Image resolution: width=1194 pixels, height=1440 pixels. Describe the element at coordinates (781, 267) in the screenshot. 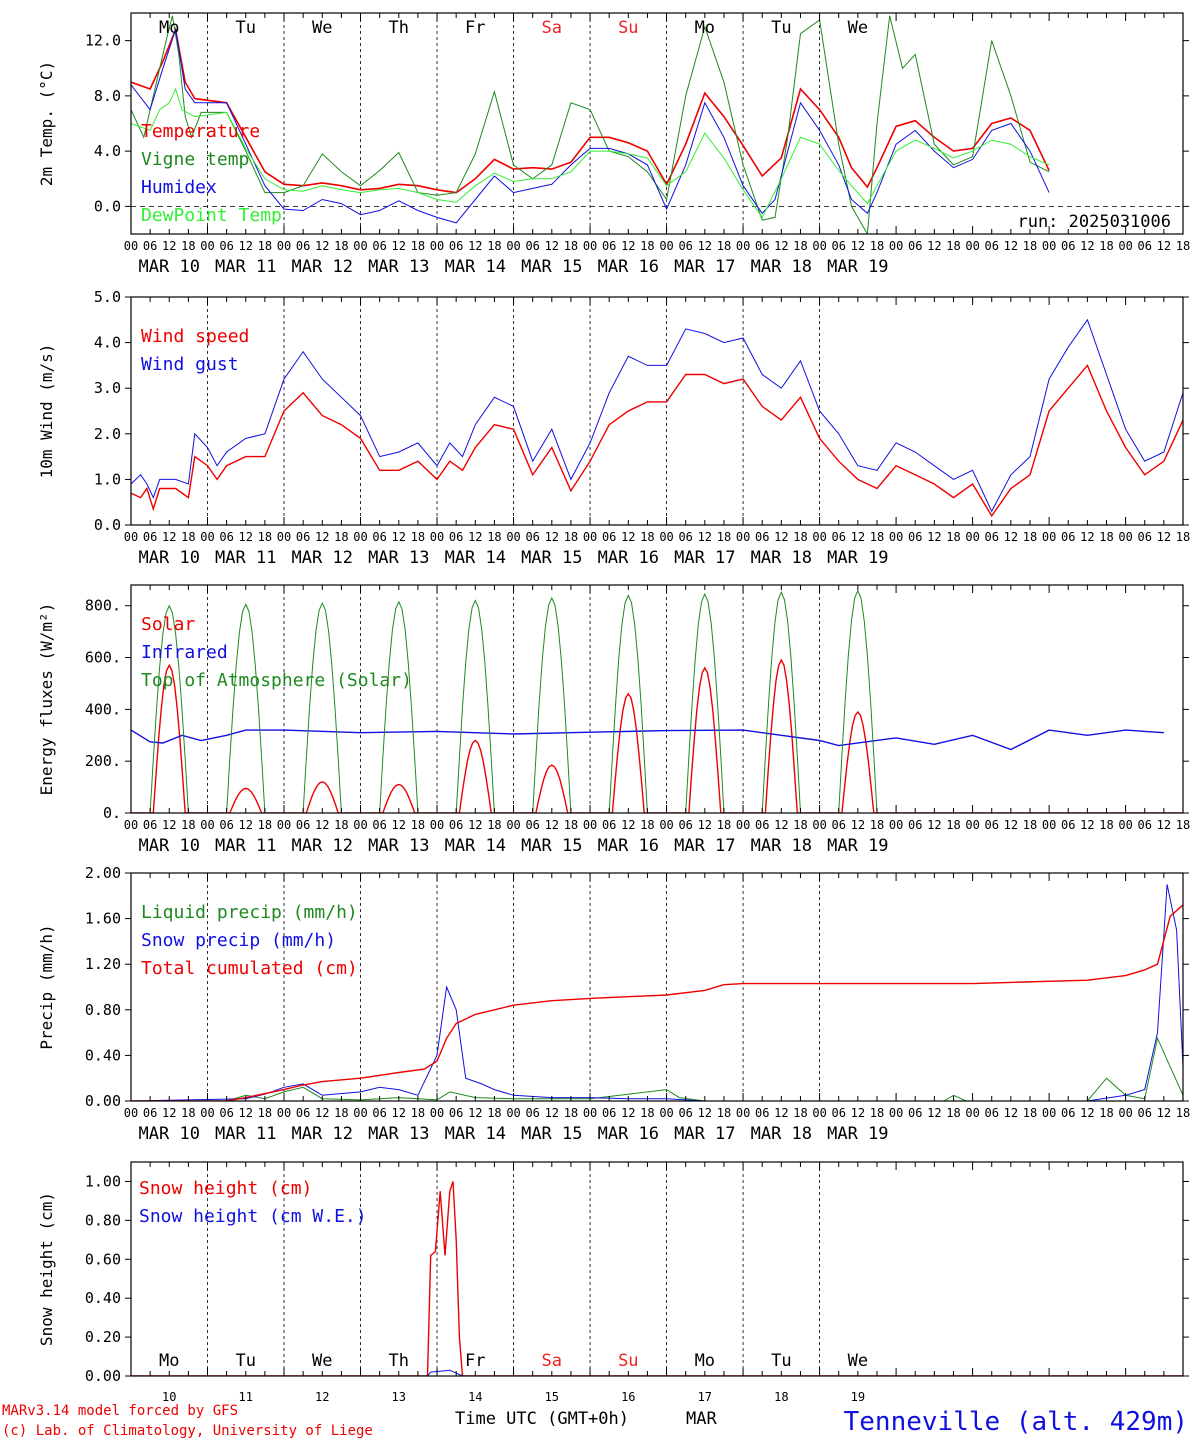

I see `date-label: MAR 18` at that location.